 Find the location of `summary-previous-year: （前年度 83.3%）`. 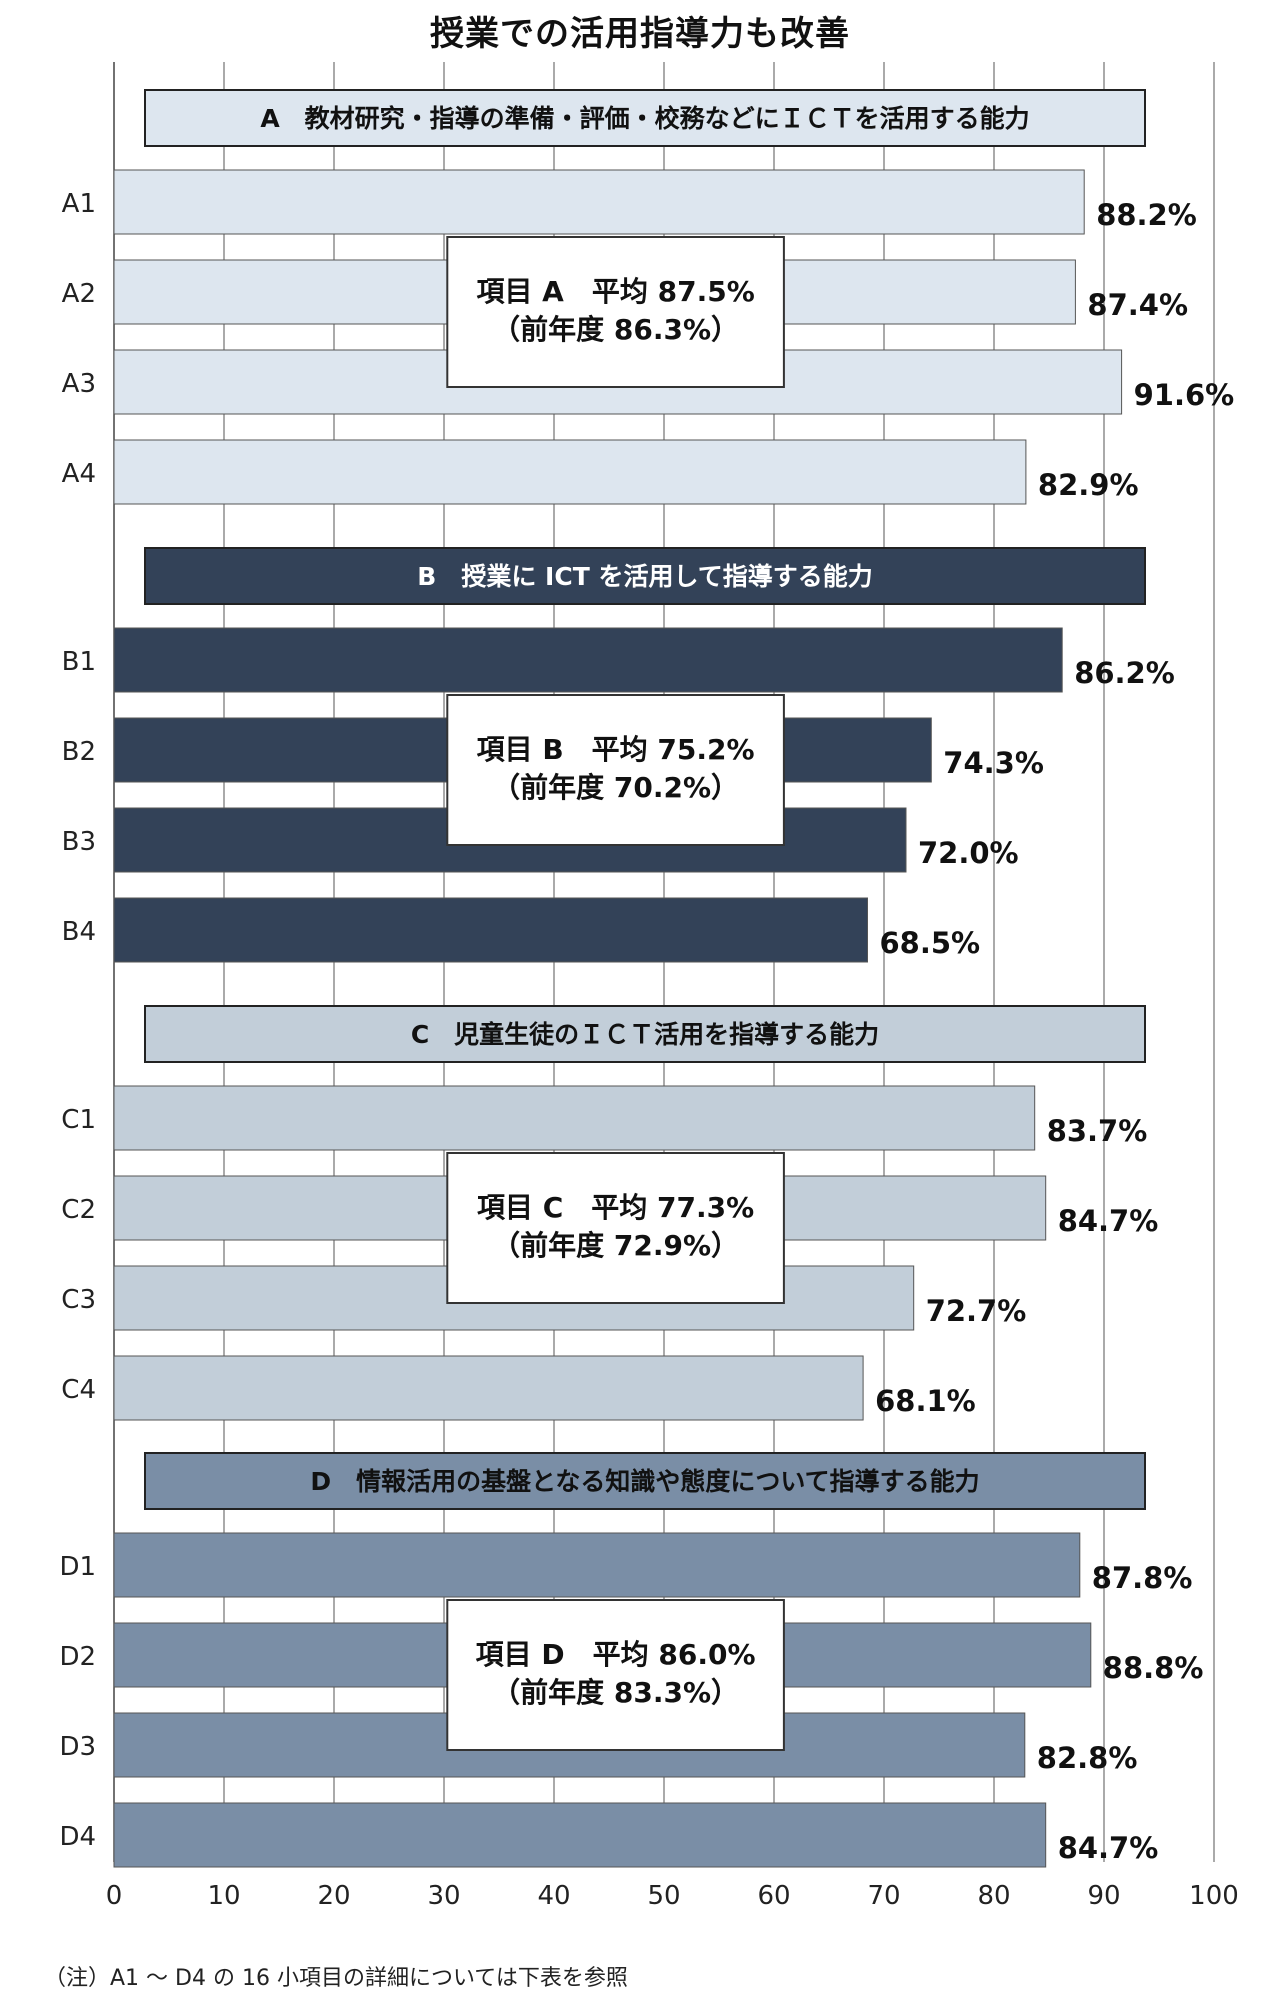

summary-previous-year: （前年度 83.3%） is located at coordinates (615, 1692).